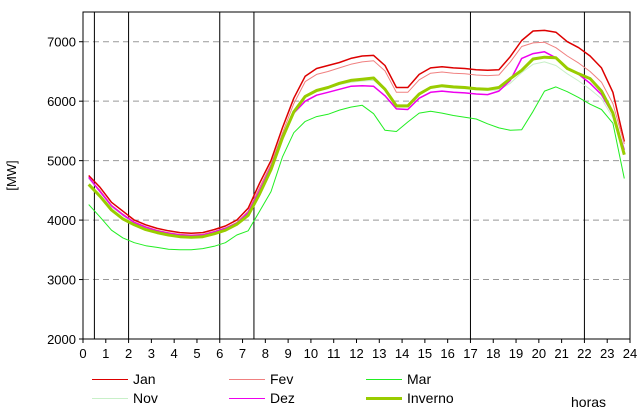 Image resolution: width=644 pixels, height=419 pixels. What do you see at coordinates (11, 175) in the screenshot?
I see `y-axis-label: [MW]` at bounding box center [11, 175].